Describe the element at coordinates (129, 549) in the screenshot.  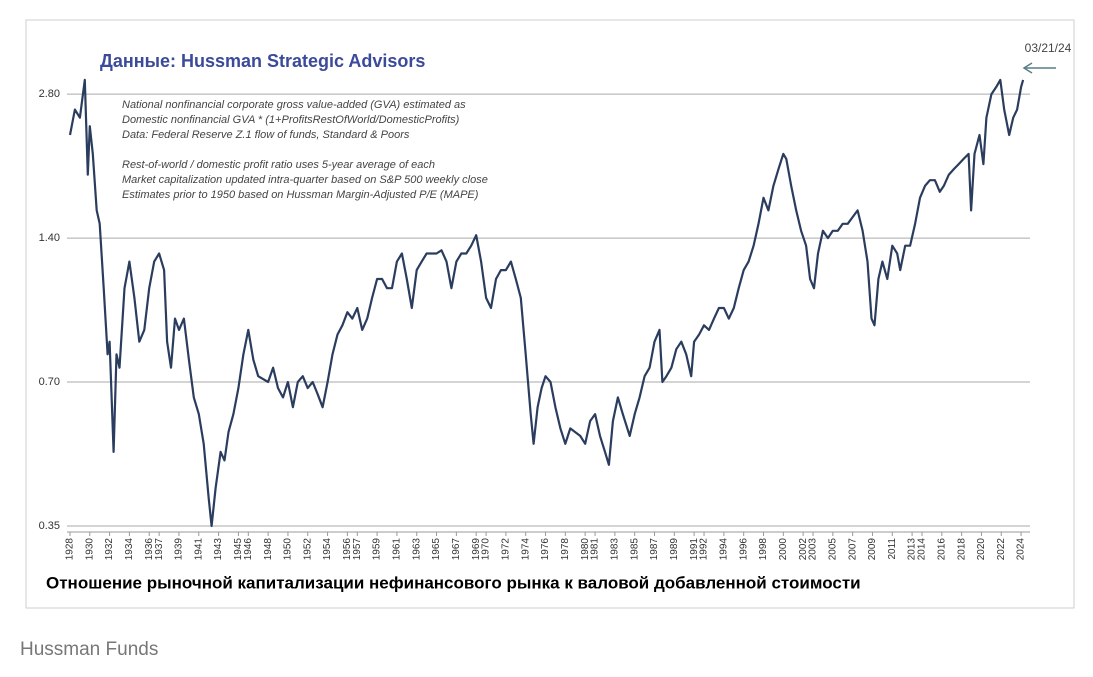
I see `x-tick-label: 1934` at that location.